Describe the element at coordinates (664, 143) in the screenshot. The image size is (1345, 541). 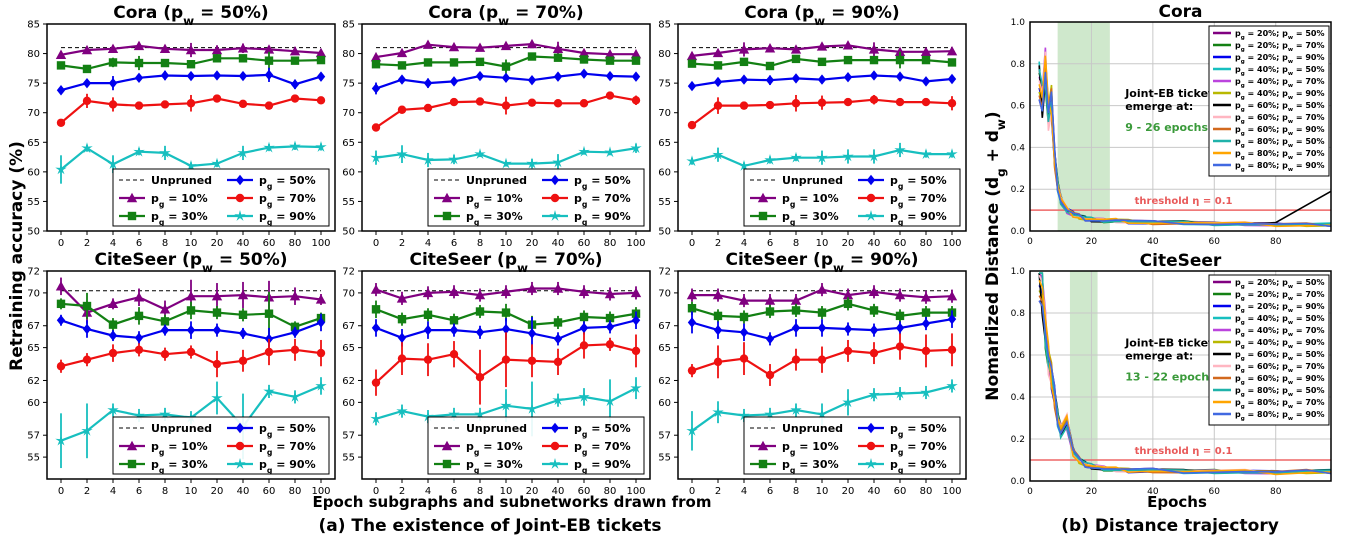
I see `y-tick-label: 65` at that location.